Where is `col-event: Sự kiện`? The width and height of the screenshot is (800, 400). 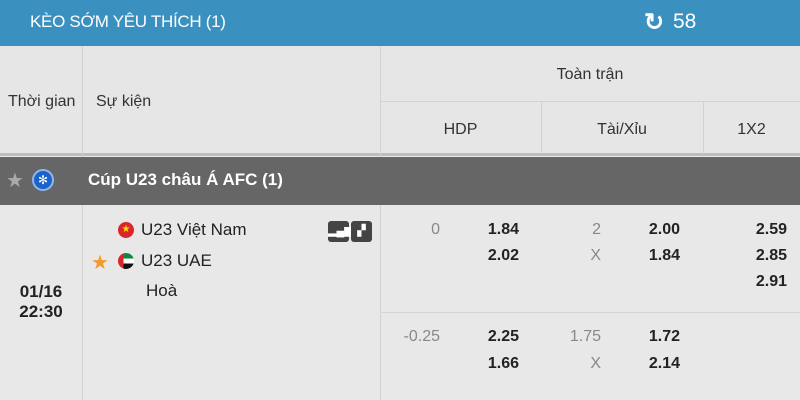
col-event: Sự kiện is located at coordinates (124, 101).